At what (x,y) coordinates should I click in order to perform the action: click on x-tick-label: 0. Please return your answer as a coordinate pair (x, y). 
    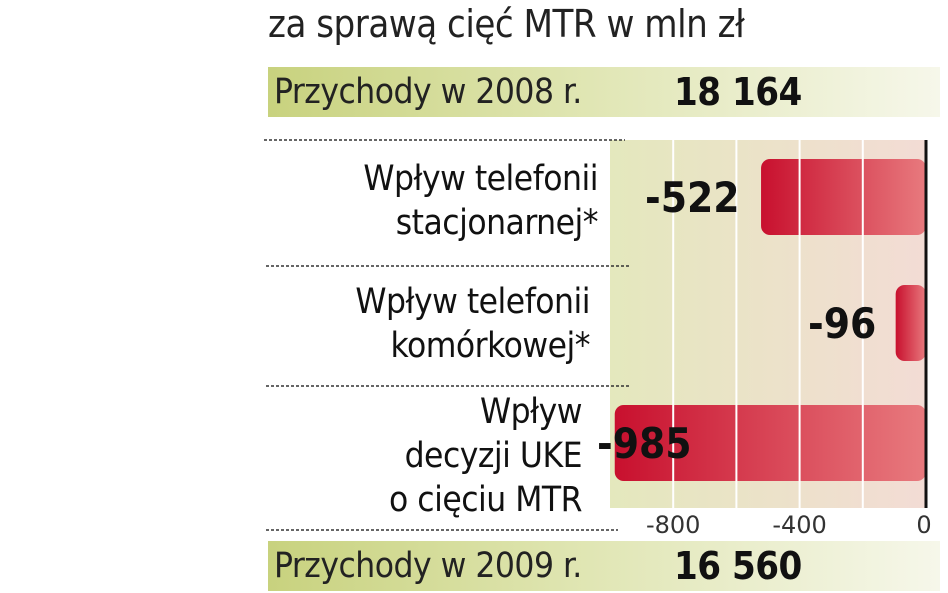
    Looking at the image, I should click on (923, 525).